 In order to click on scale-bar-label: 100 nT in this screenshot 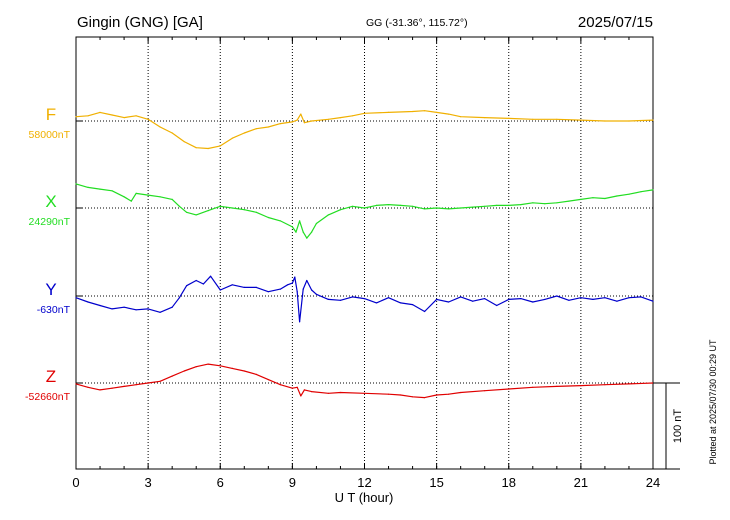, I will do `click(678, 426)`.